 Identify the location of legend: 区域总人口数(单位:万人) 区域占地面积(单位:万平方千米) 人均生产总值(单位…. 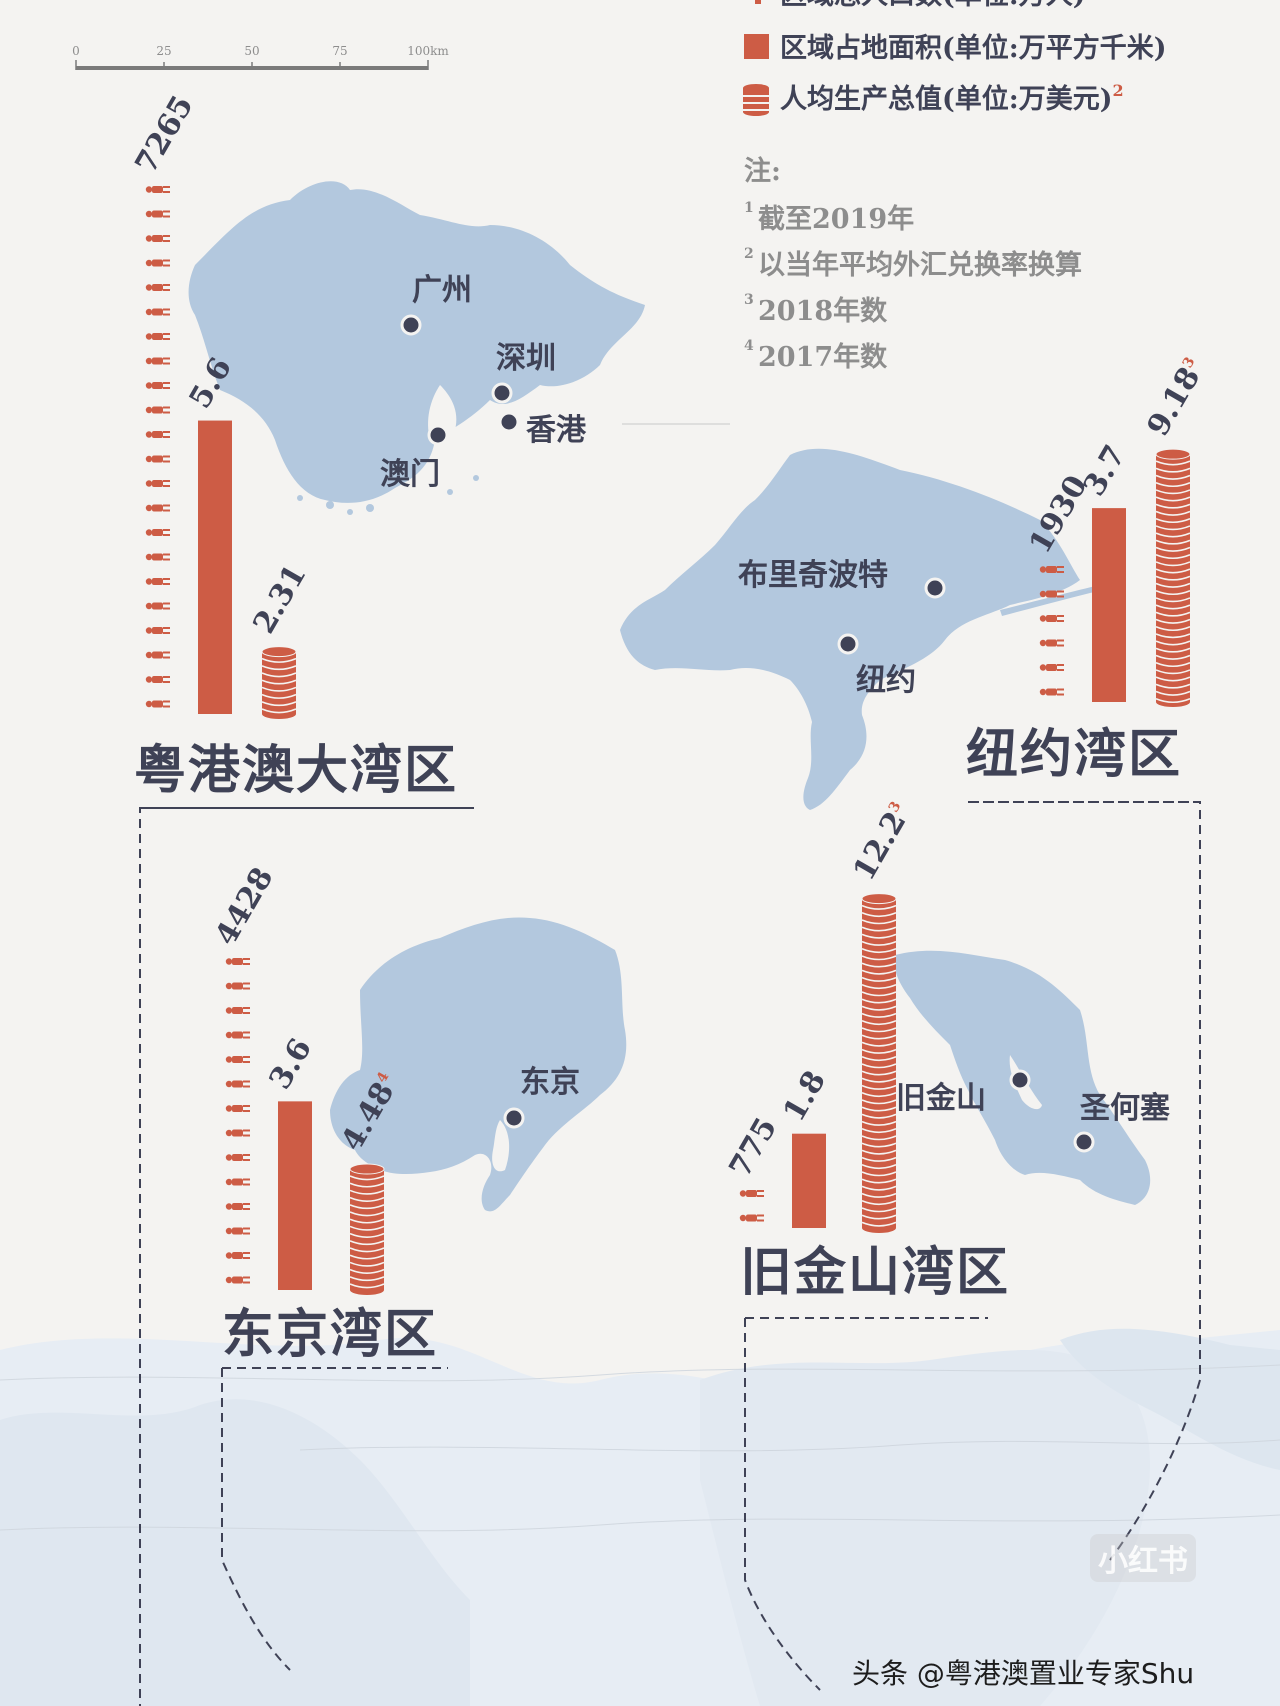
(955, 58).